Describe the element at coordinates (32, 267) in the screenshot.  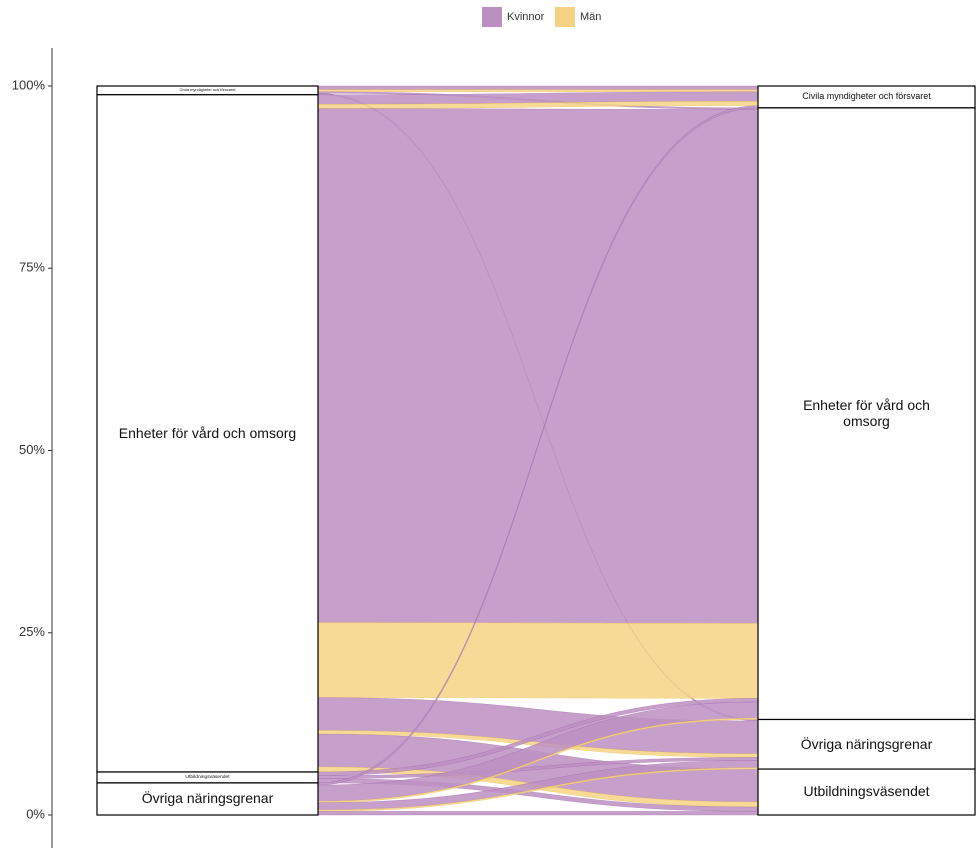
I see `y-tick-label: 75%` at that location.